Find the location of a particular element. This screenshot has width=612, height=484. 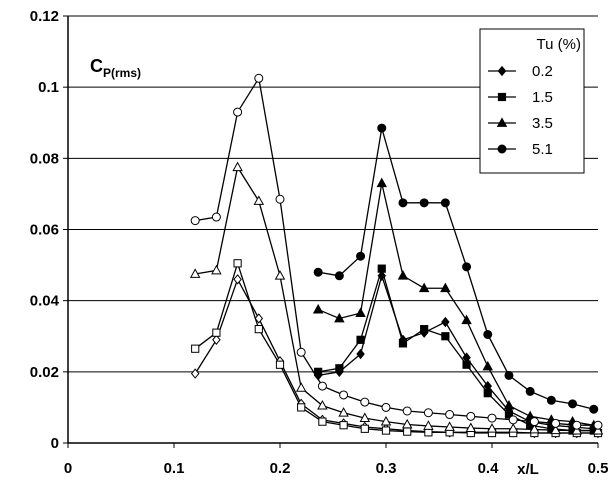

legend-marker-diamond is located at coordinates (502, 71).